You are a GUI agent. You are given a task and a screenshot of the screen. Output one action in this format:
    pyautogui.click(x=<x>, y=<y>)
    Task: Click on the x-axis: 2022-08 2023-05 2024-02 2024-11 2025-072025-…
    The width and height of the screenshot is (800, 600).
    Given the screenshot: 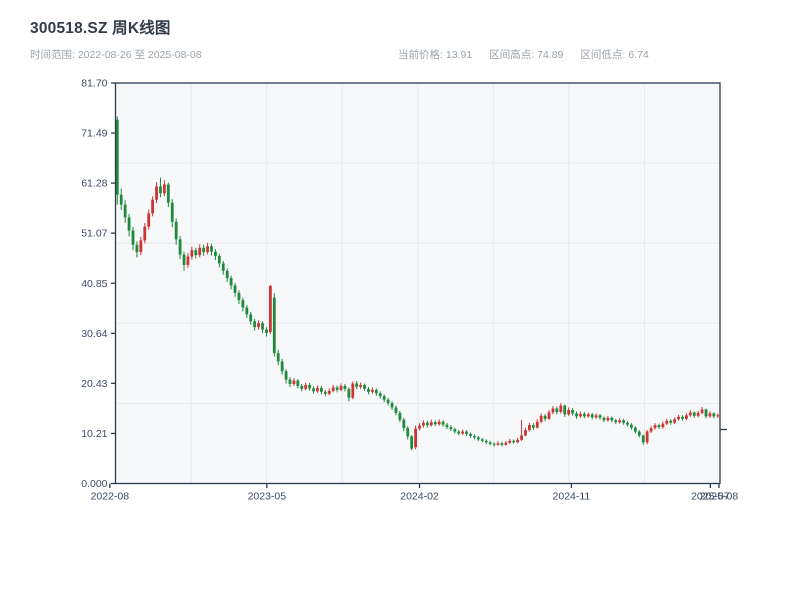 What is the action you would take?
    pyautogui.click(x=414, y=493)
    